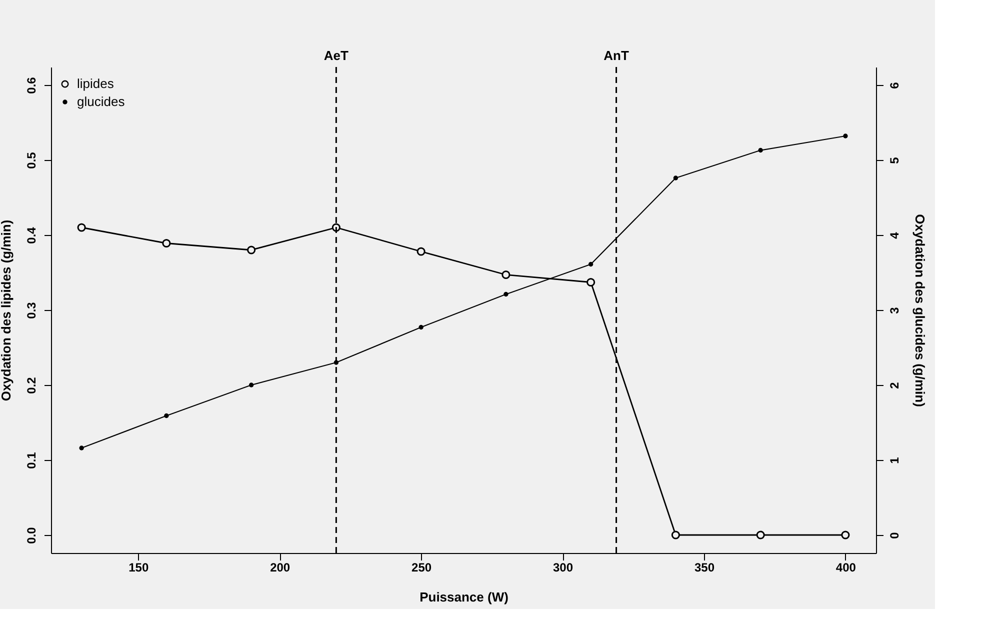 This screenshot has width=1000, height=644. I want to click on y-tick-label: 0.5, so click(31, 160).